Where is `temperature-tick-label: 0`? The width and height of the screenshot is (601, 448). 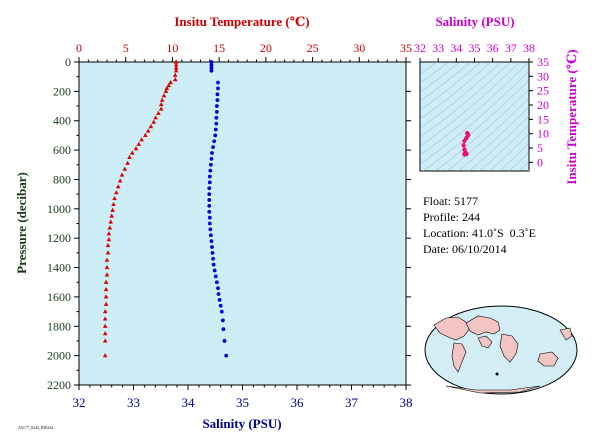 temperature-tick-label: 0 is located at coordinates (79, 48).